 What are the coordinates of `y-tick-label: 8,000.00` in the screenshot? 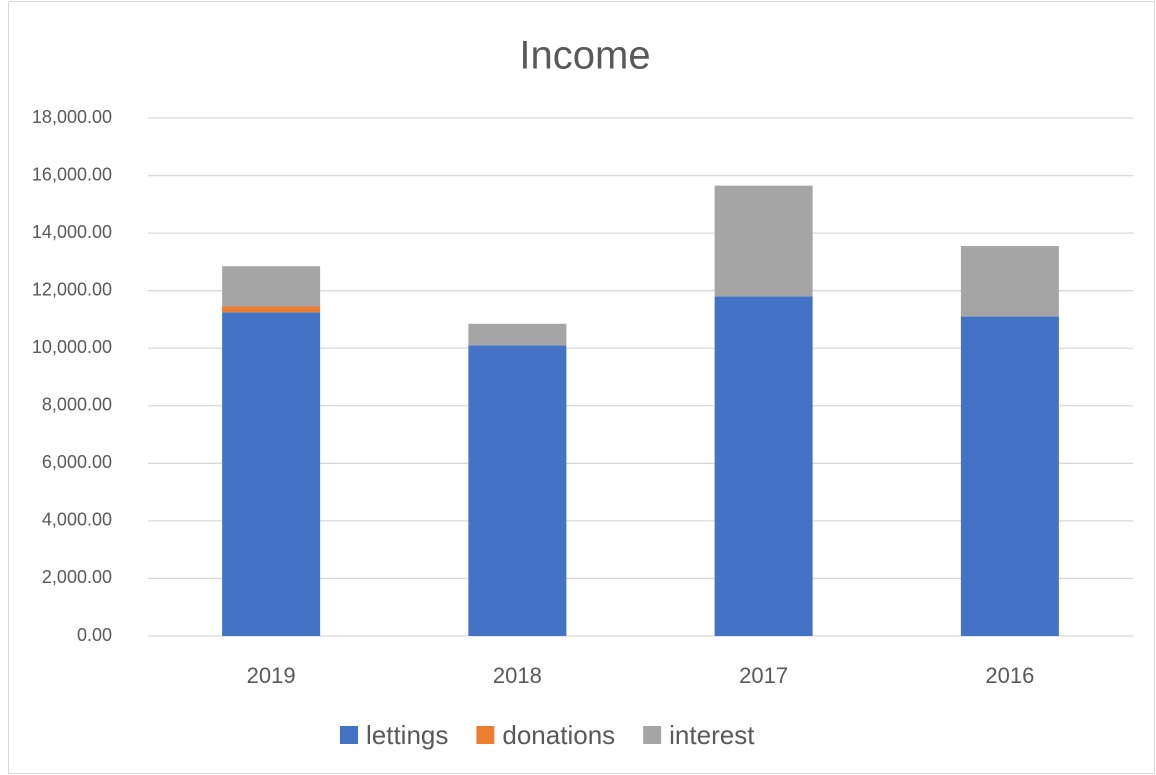 It's located at (77, 405).